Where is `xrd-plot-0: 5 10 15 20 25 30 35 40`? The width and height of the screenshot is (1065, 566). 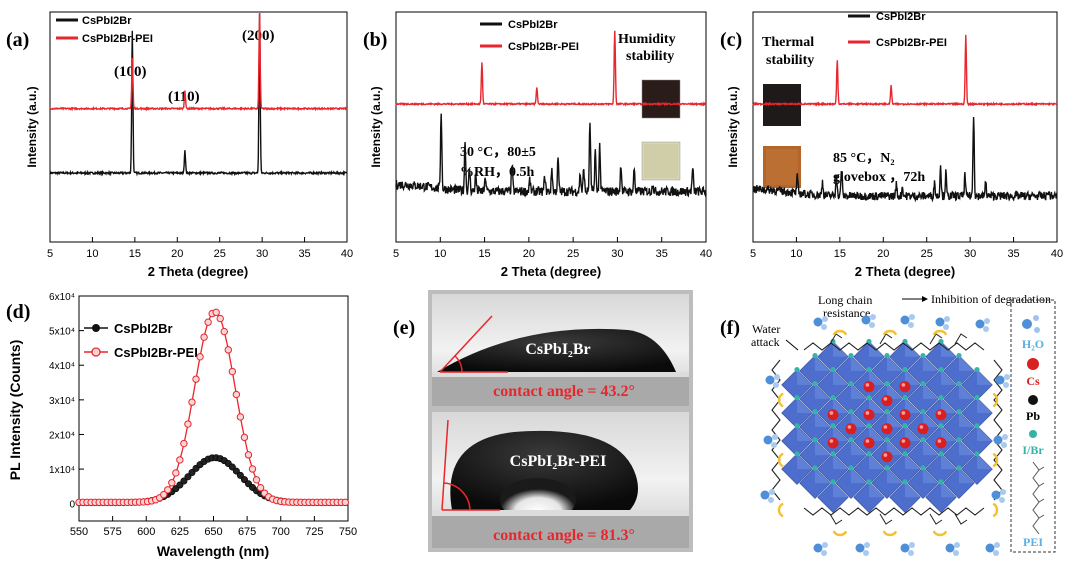
xrd-plot-0: 5 10 15 20 25 30 35 40 is located at coordinates (200, 136).